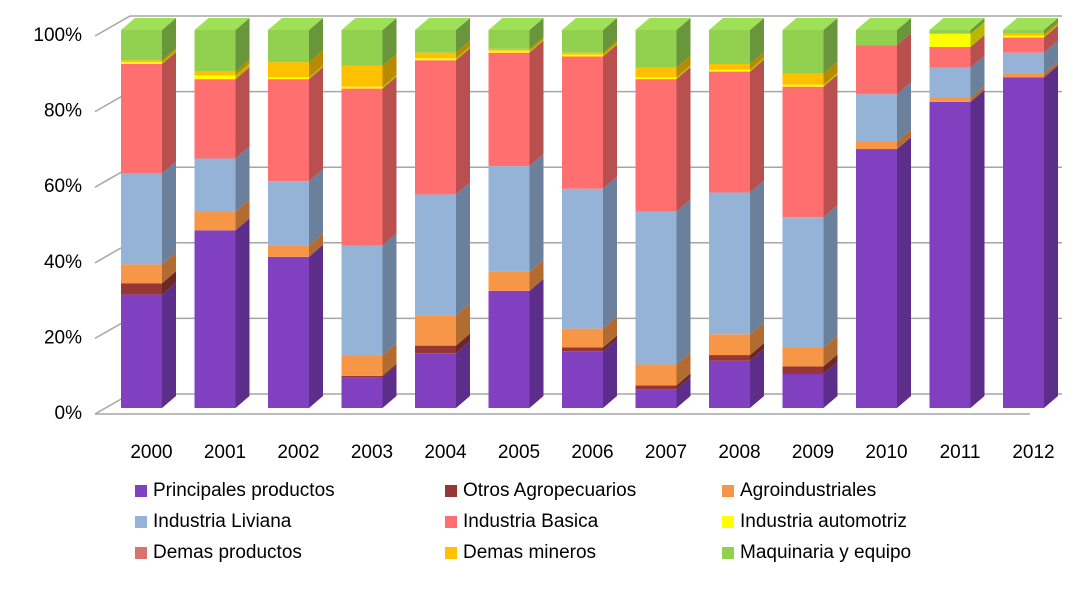  Describe the element at coordinates (813, 452) in the screenshot. I see `x-tick-label: 2009` at that location.